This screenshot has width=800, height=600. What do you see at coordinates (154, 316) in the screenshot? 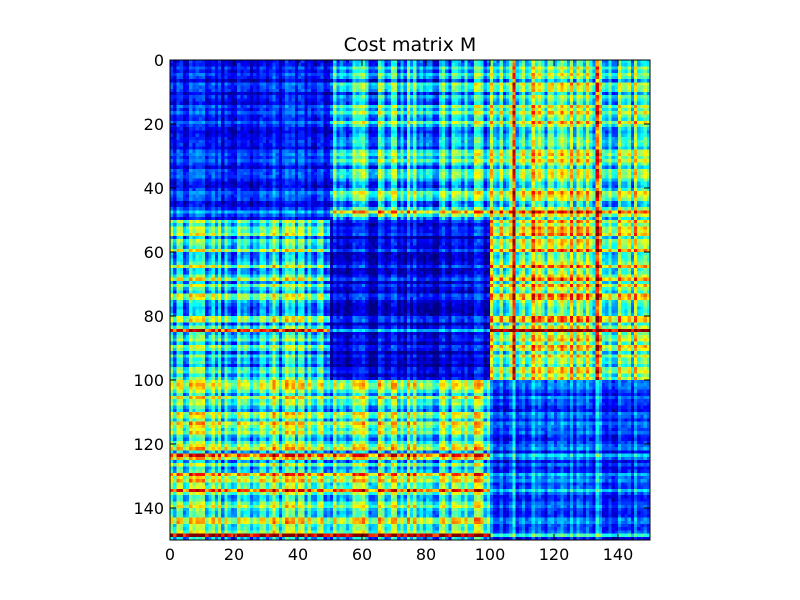
I see `y-tick-label: 80` at bounding box center [154, 316].